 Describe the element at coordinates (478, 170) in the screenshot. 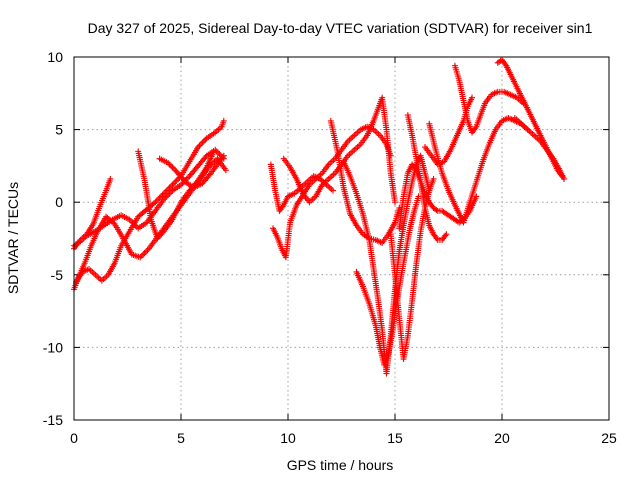

I see `series-arc-q` at that location.